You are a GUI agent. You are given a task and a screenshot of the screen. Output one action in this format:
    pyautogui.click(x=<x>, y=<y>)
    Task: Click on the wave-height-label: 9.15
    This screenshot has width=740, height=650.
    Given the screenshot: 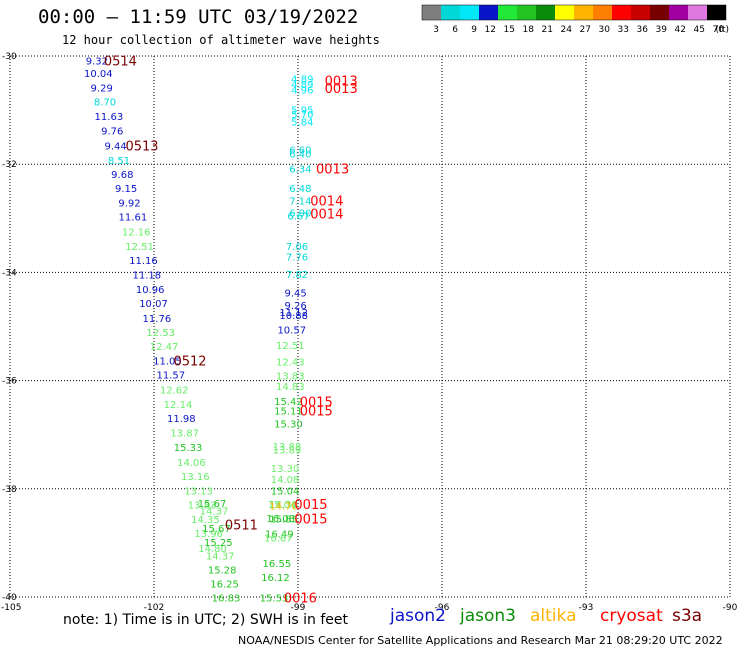 What is the action you would take?
    pyautogui.click(x=126, y=189)
    